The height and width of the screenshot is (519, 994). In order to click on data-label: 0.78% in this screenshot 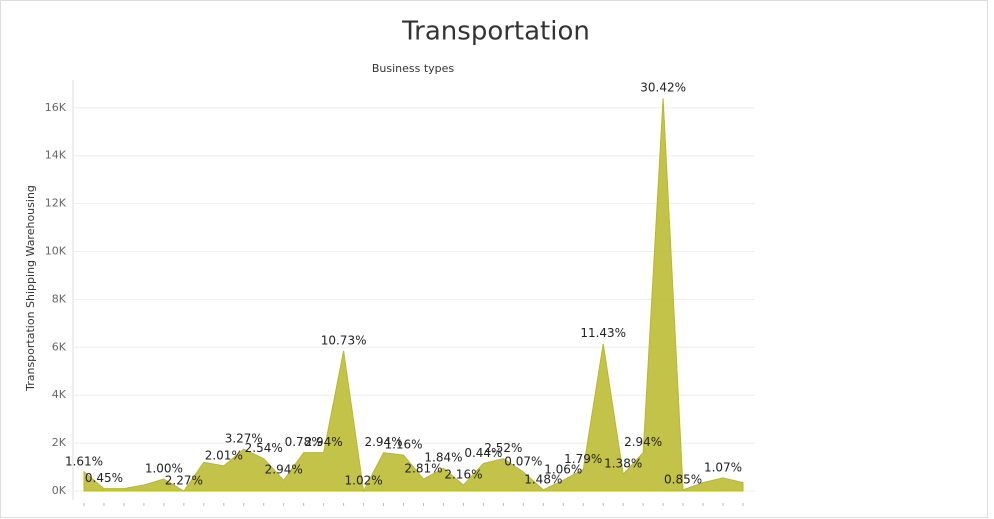, I will do `click(304, 442)`.